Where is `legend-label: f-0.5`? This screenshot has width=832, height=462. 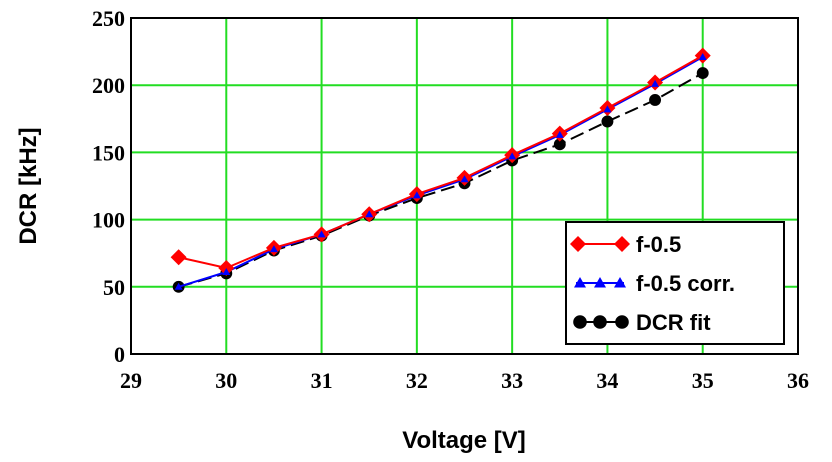
legend-label: f-0.5 is located at coordinates (658, 244).